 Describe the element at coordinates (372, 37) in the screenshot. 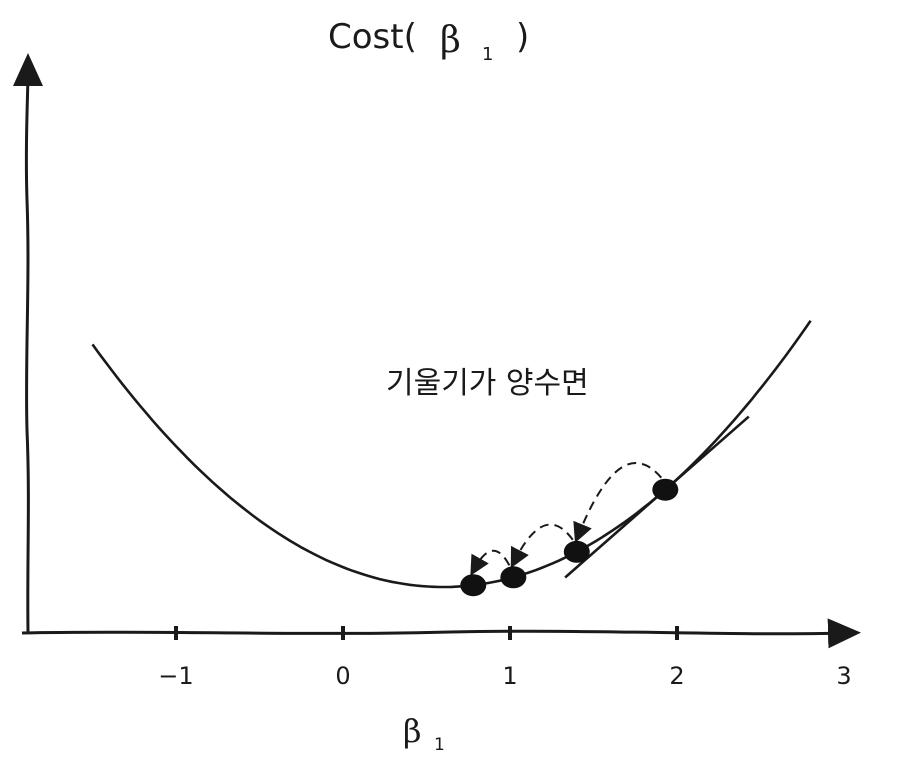

I see `title-prefix: Cost(` at that location.